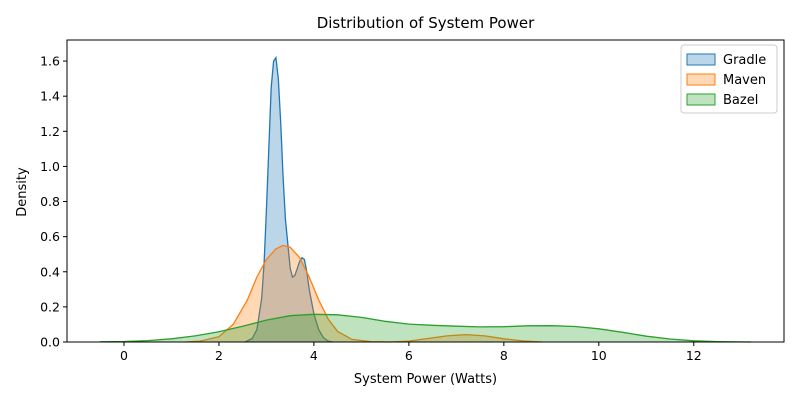  Describe the element at coordinates (694, 355) in the screenshot. I see `x-tick-label: 12` at that location.